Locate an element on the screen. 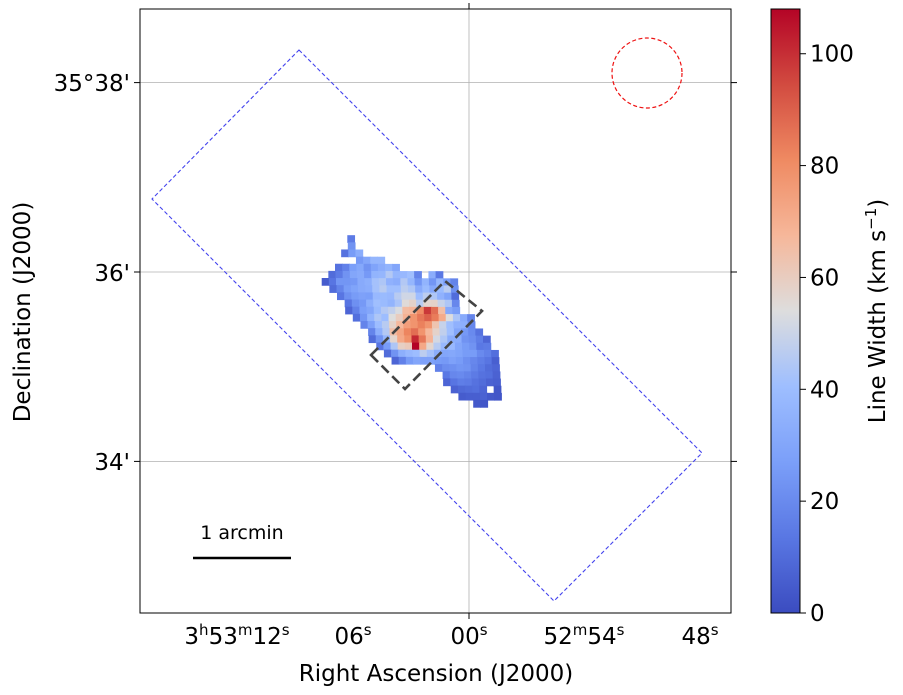 Image resolution: width=903 pixels, height=695 pixels. x-tick-label: 3h53m12s is located at coordinates (236, 635).